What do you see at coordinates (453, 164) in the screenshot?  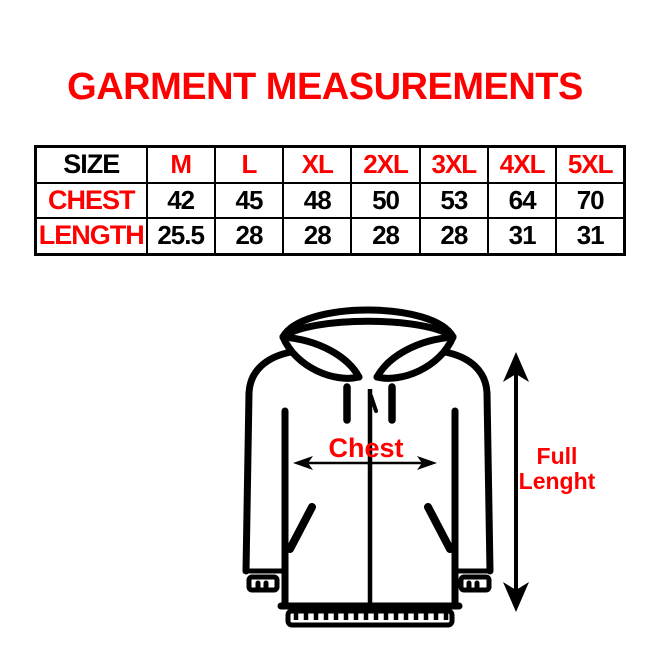 I see `size-cell-3xl: 3XL` at bounding box center [453, 164].